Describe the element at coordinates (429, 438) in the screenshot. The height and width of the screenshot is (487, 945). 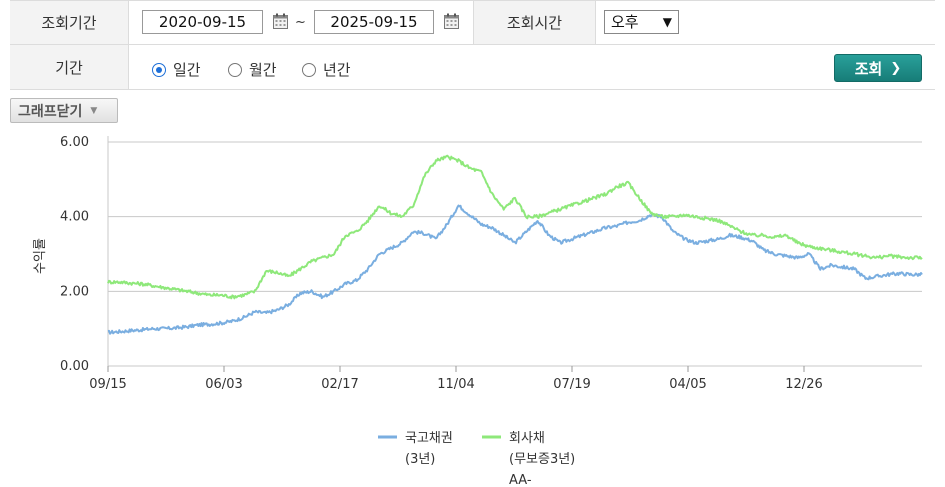
I see `legend-label: 국고채권` at that location.